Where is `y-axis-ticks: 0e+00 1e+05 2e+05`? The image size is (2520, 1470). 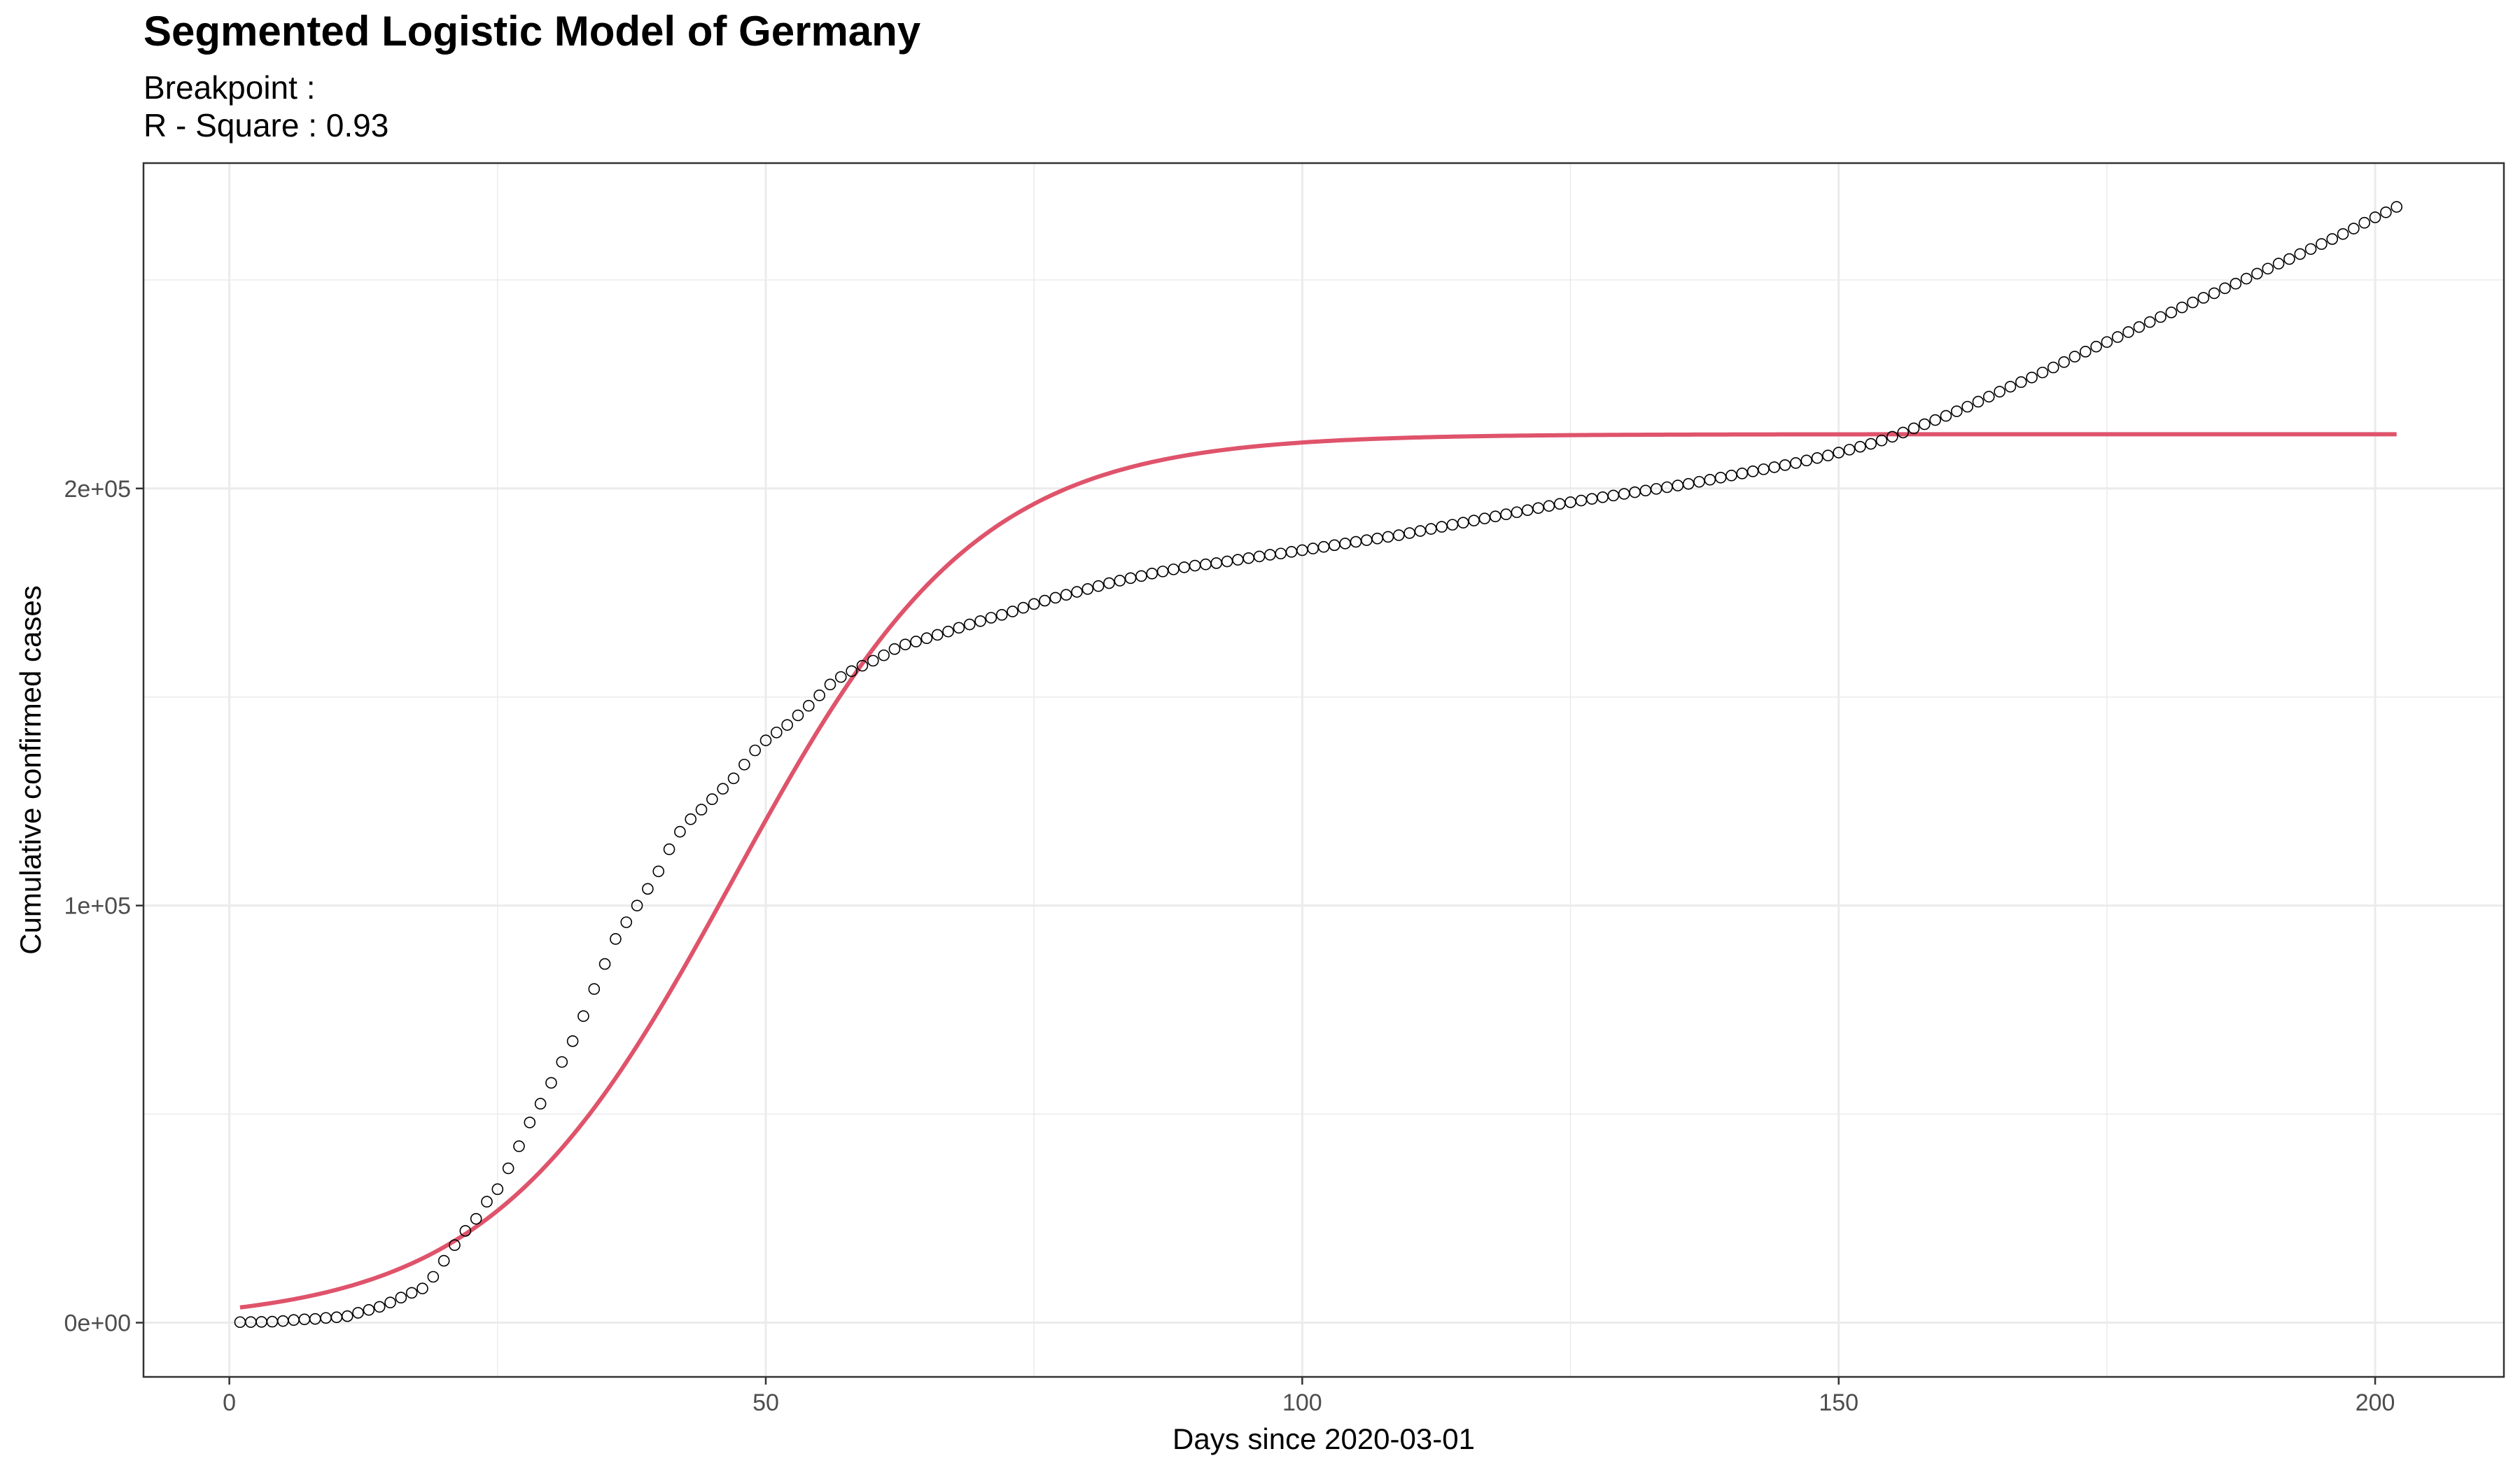 y-axis-ticks: 0e+00 1e+05 2e+05 is located at coordinates (104, 906).